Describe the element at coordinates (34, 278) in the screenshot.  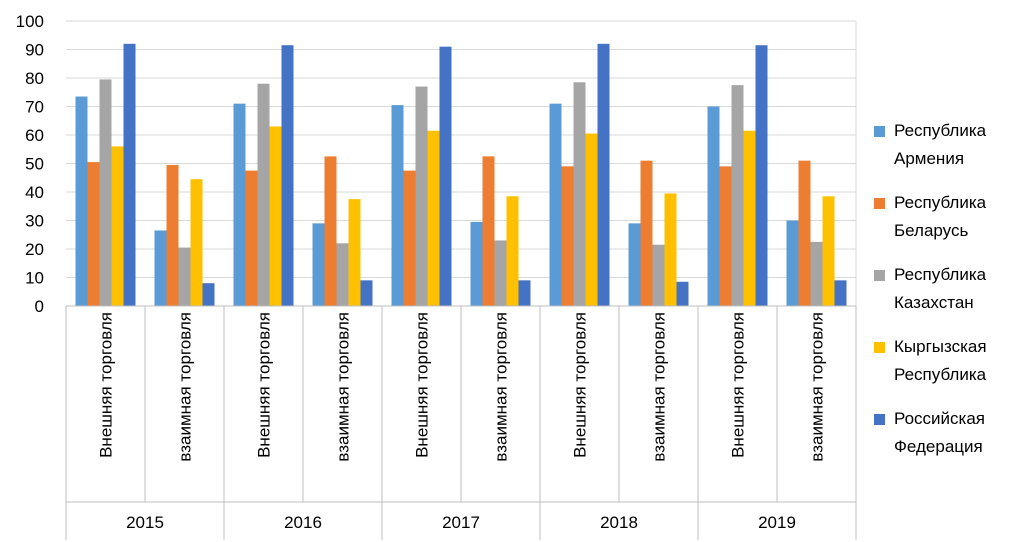
I see `y-tick-label: 10` at that location.